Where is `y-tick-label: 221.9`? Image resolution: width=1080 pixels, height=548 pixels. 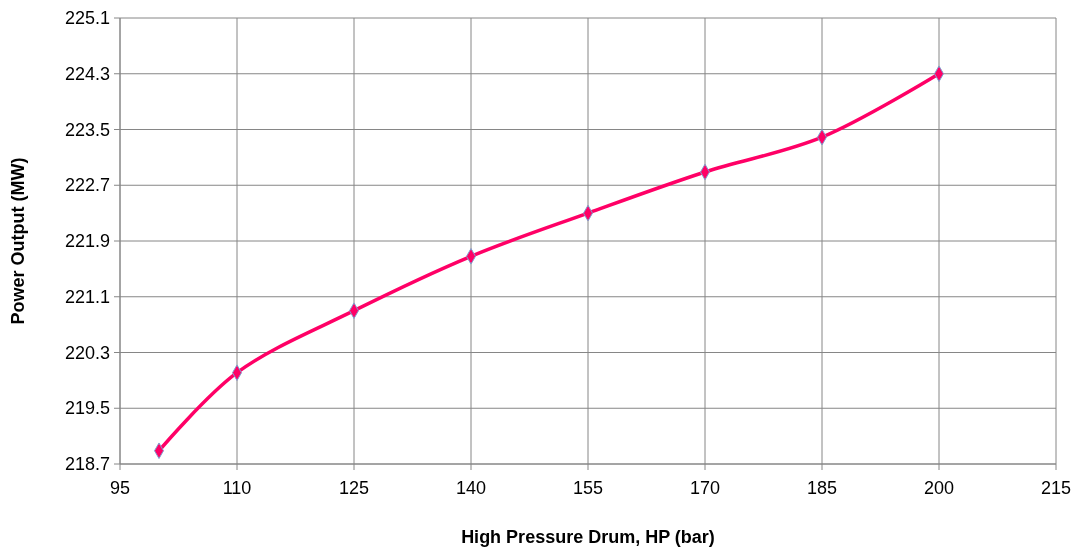
y-tick-label: 221.9 is located at coordinates (87, 241).